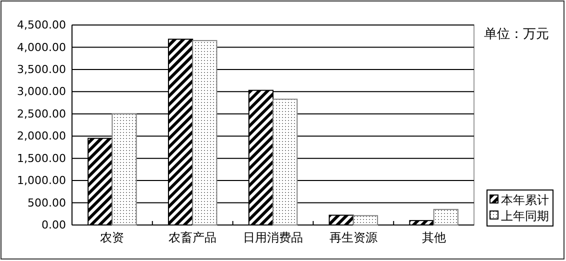 The image size is (566, 261). Describe the element at coordinates (54, 225) in the screenshot. I see `y-tick-label: 0.00` at that location.